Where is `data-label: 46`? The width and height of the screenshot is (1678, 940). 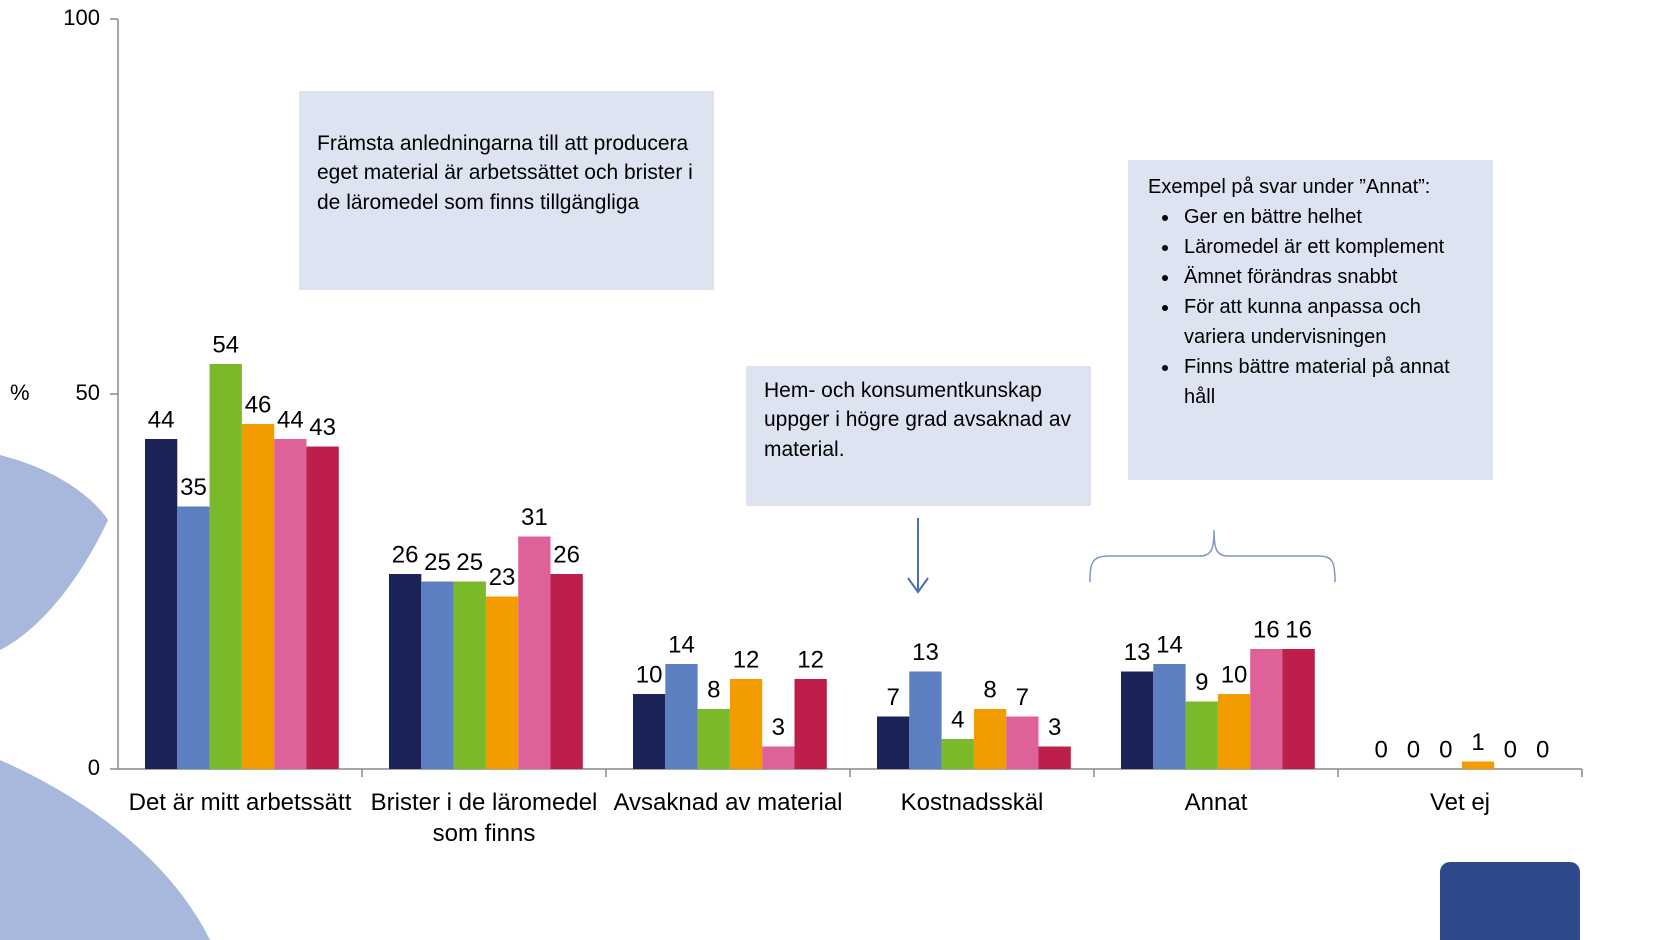
data-label: 46 is located at coordinates (258, 404).